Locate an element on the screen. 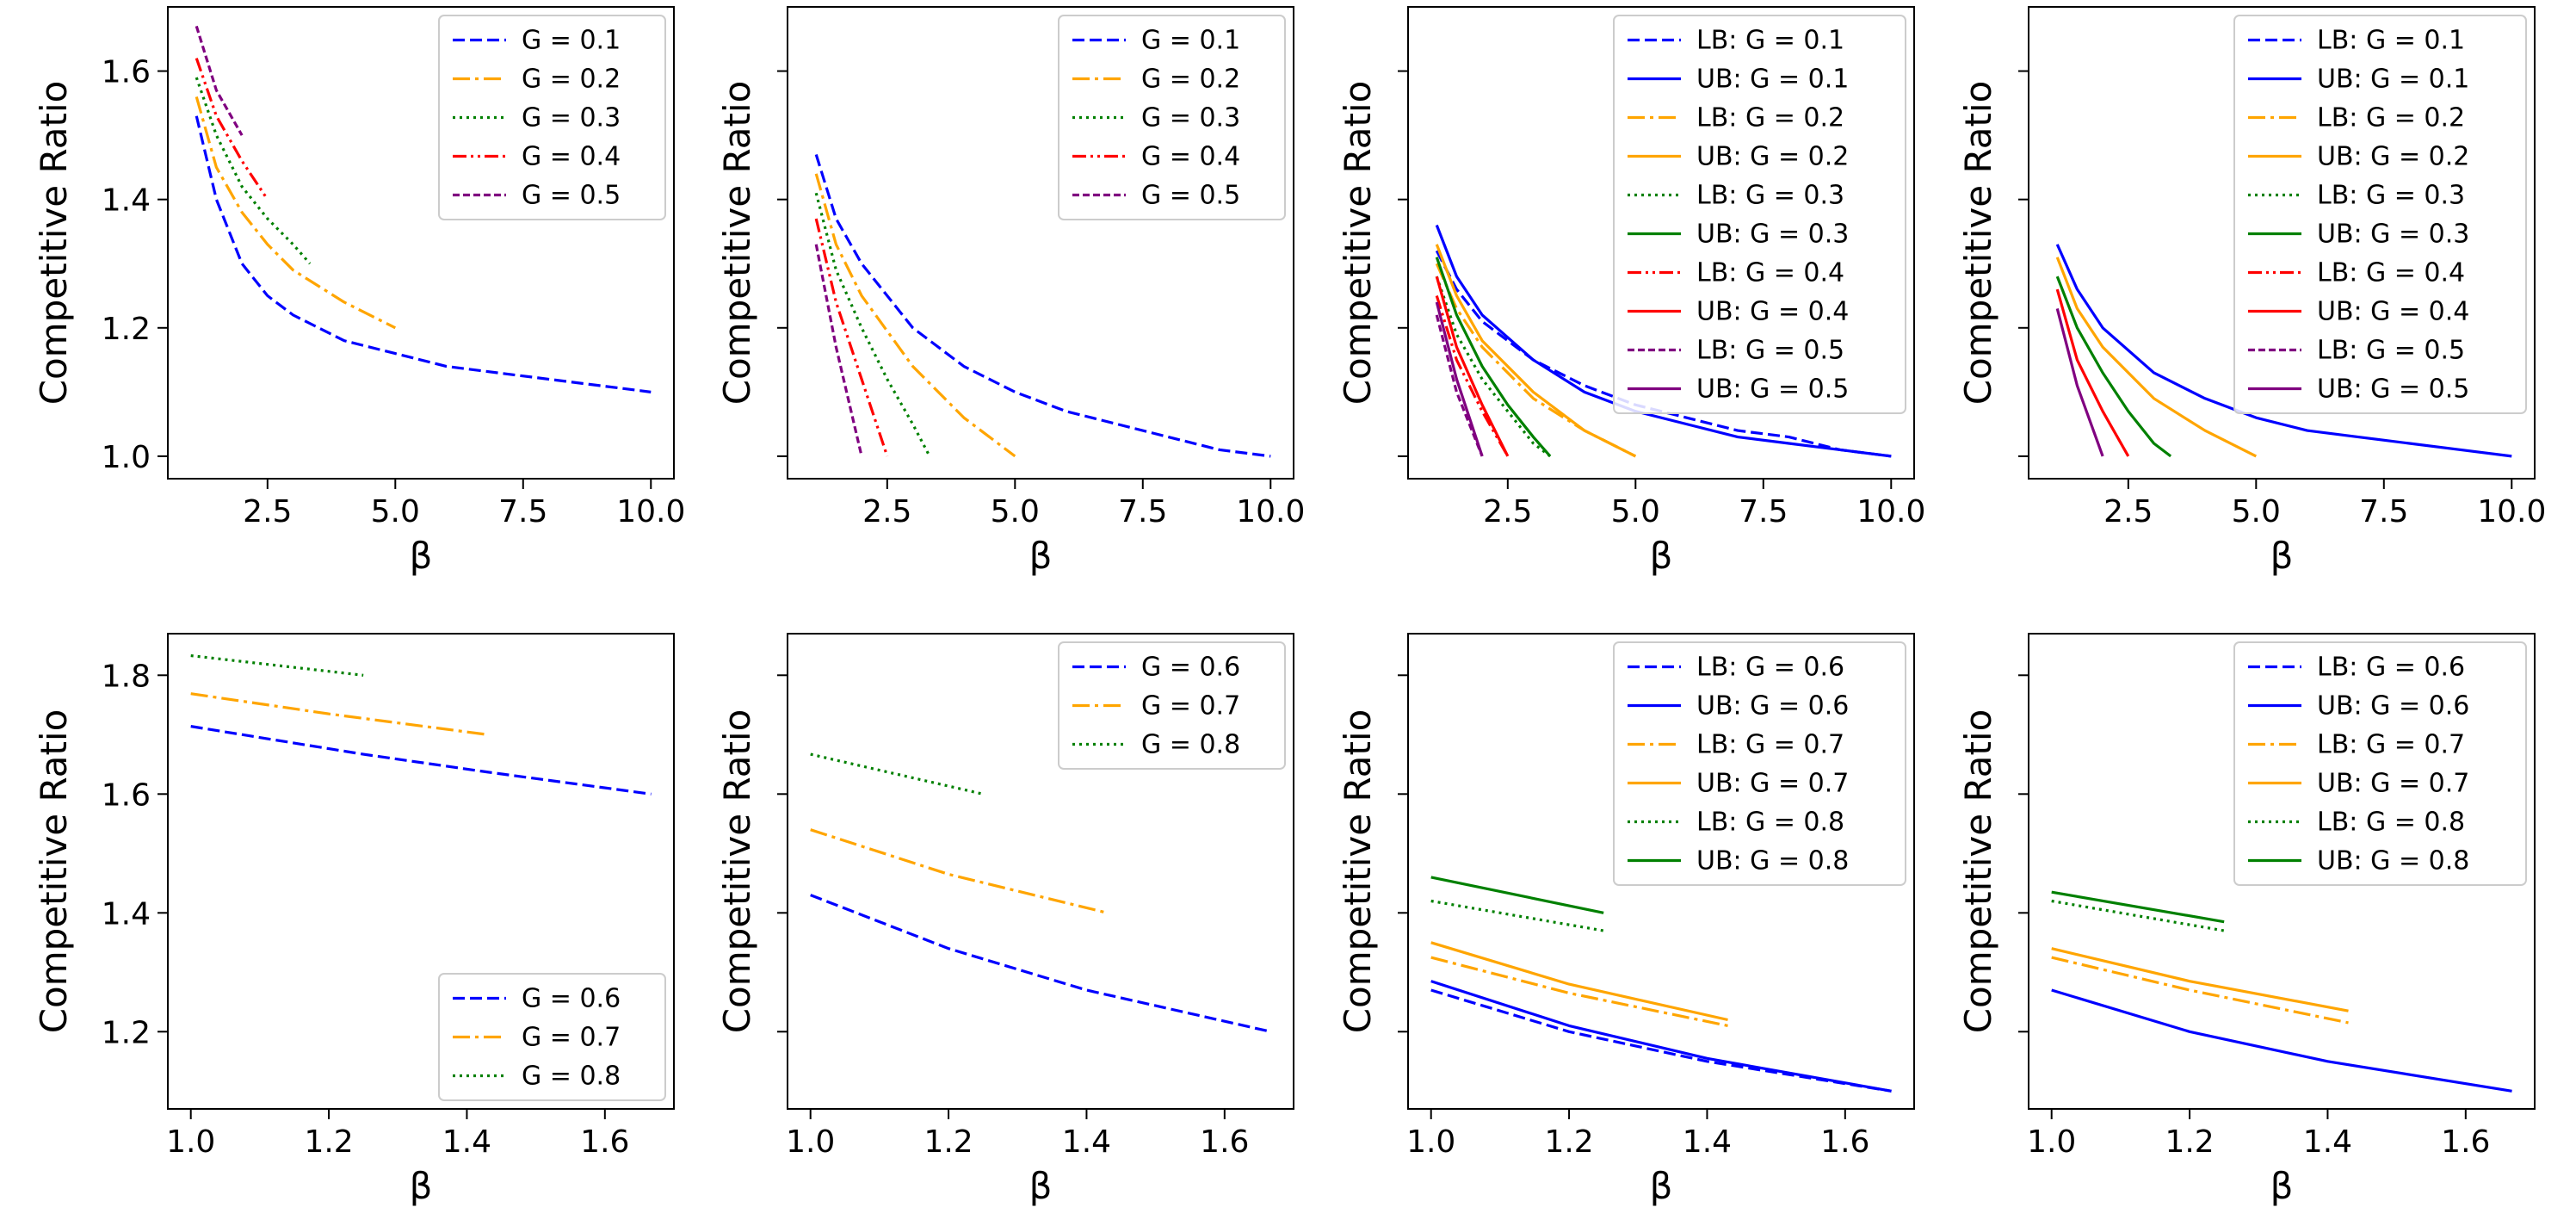  panel-3-legend-label-2: UB: G = 0.1 is located at coordinates (1772, 80).